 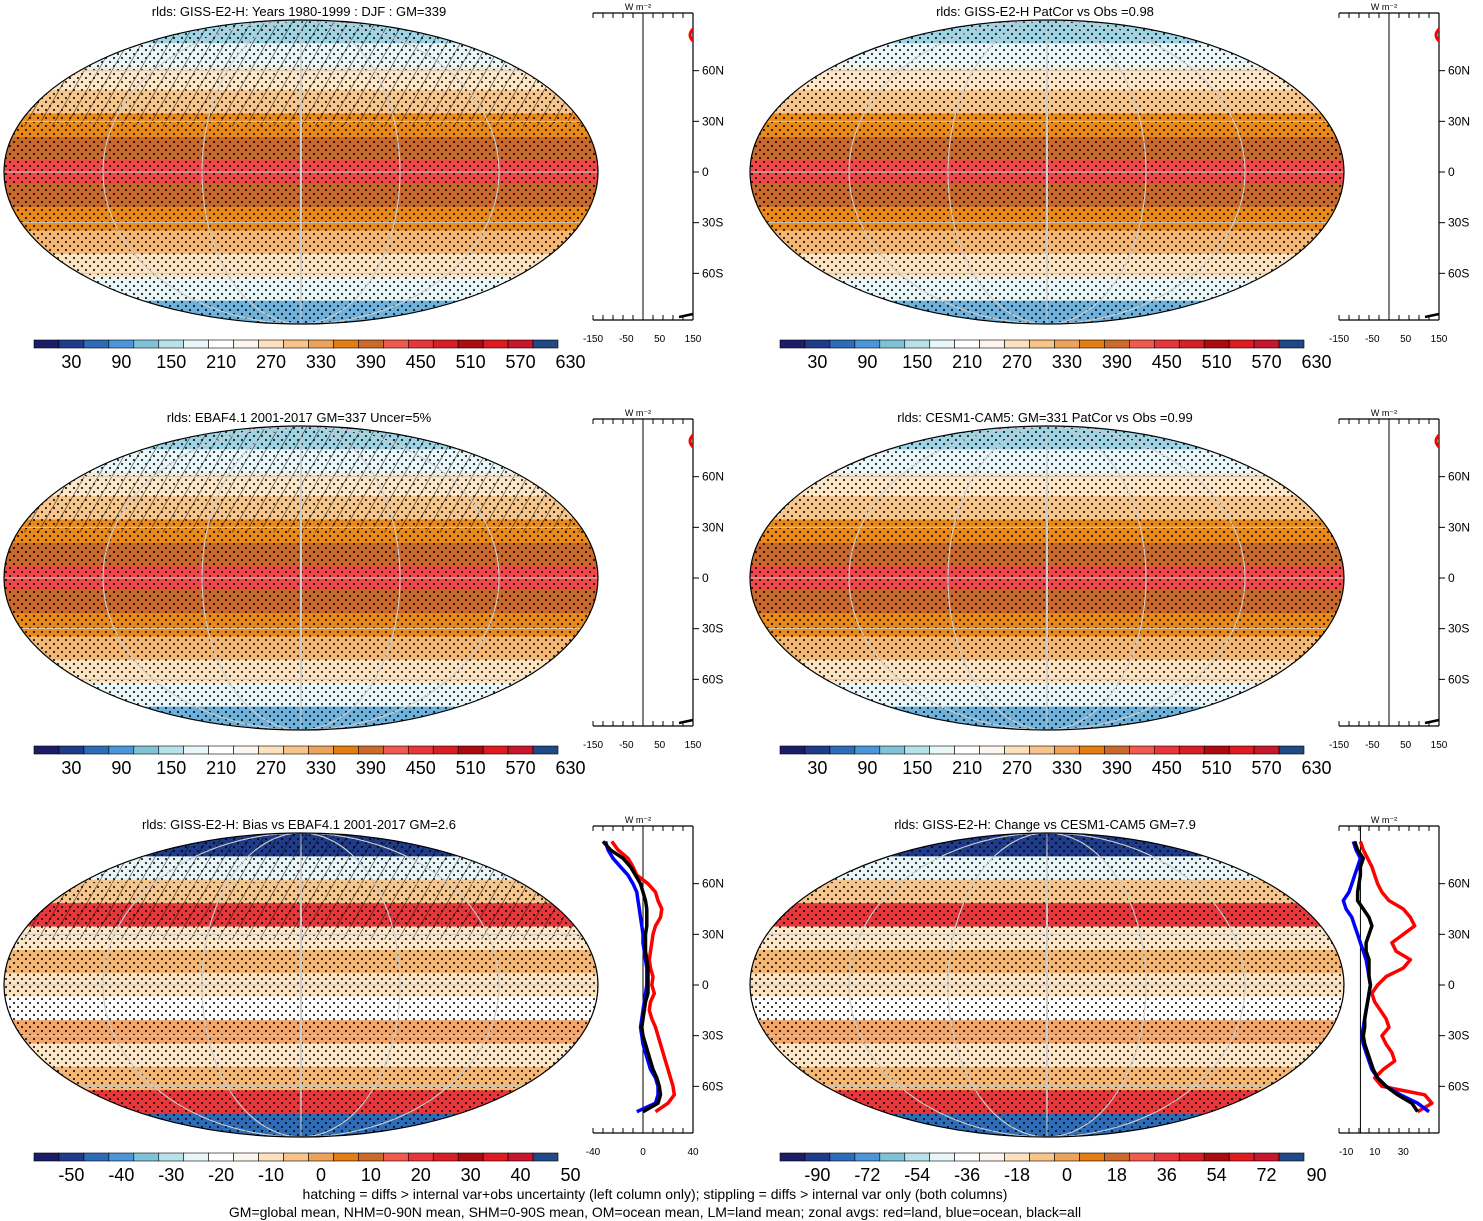 What do you see at coordinates (1386, 976) in the screenshot?
I see `zonal-series-black` at bounding box center [1386, 976].